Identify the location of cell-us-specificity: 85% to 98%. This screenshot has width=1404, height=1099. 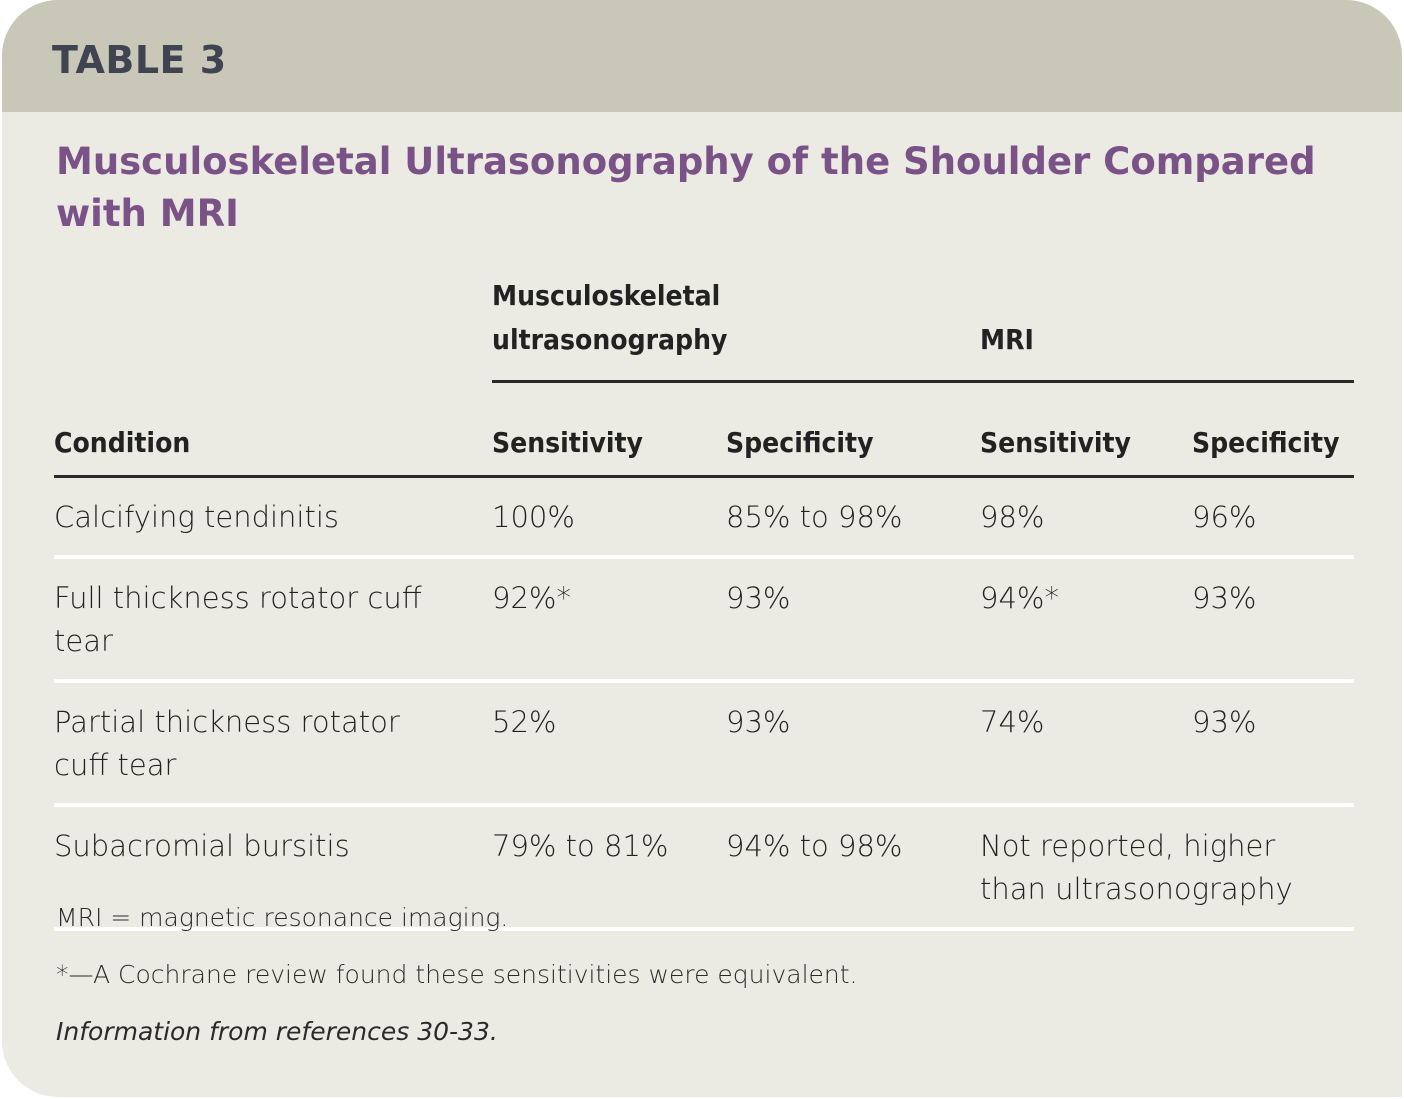
(853, 517).